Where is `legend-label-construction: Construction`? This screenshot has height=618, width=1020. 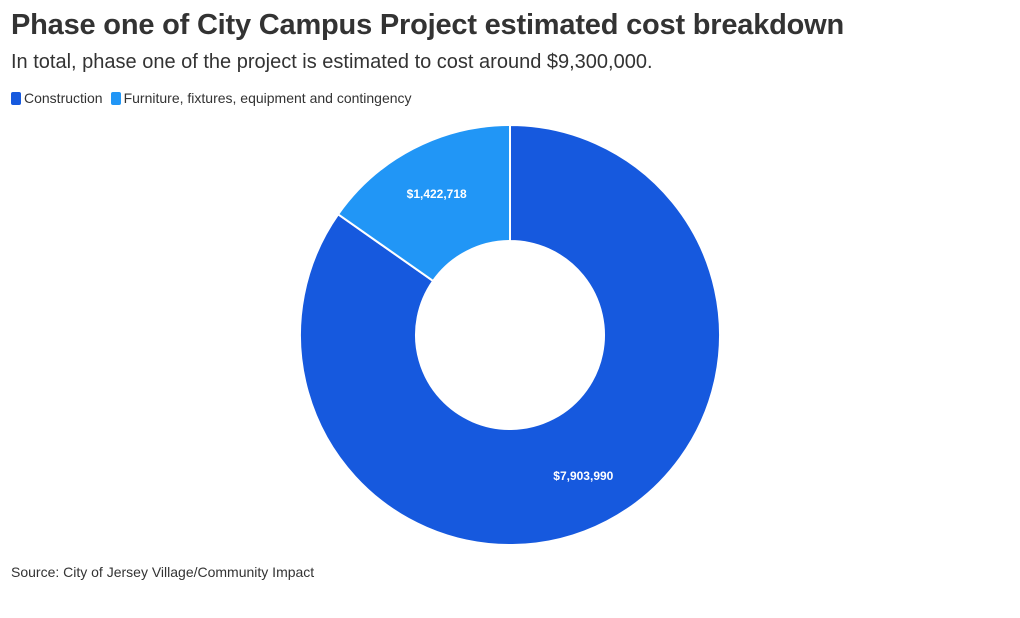
legend-label-construction: Construction is located at coordinates (63, 98).